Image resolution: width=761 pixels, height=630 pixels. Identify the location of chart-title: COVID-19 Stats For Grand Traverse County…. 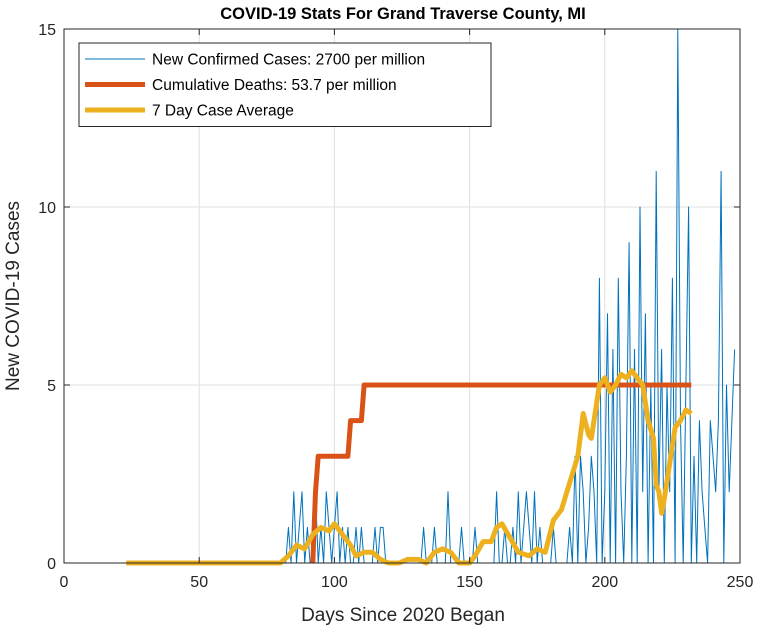
(403, 14).